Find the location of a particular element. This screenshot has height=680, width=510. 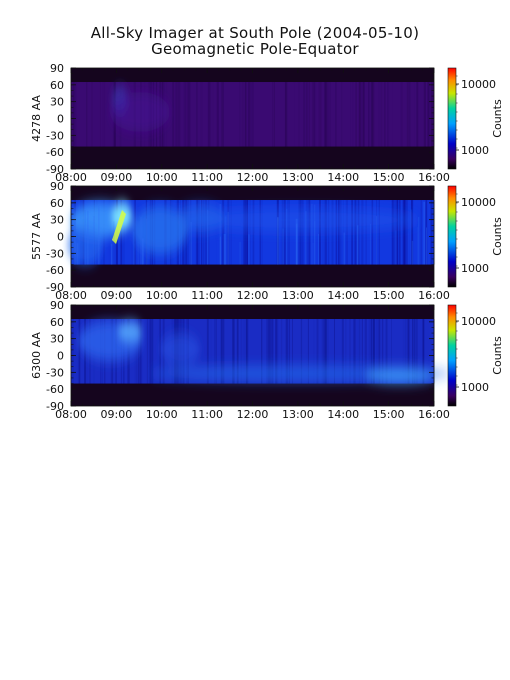

x-tick-label: 10:00 is located at coordinates (162, 414).